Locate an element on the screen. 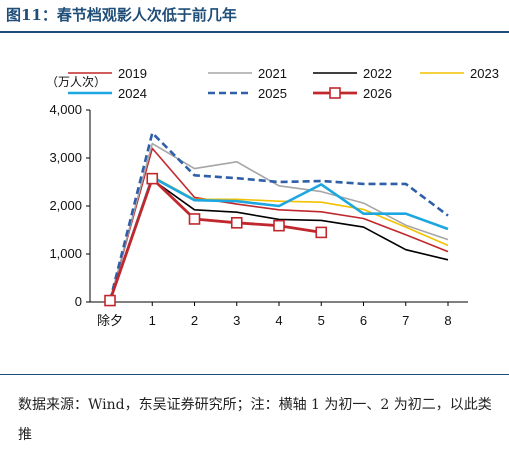 This screenshot has width=509, height=450. title-rule is located at coordinates (254, 32).